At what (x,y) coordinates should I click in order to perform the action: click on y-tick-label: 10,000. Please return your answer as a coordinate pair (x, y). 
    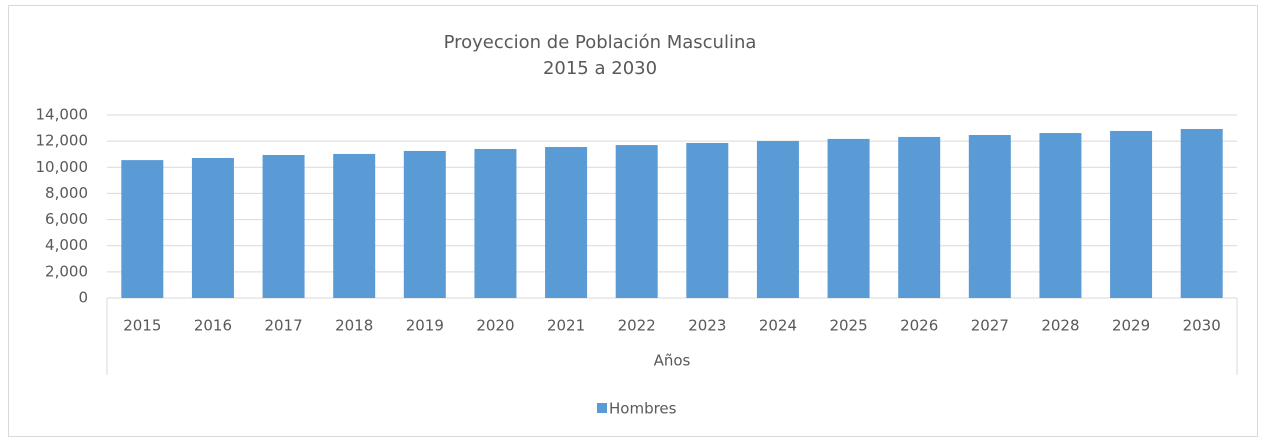
    Looking at the image, I should click on (62, 167).